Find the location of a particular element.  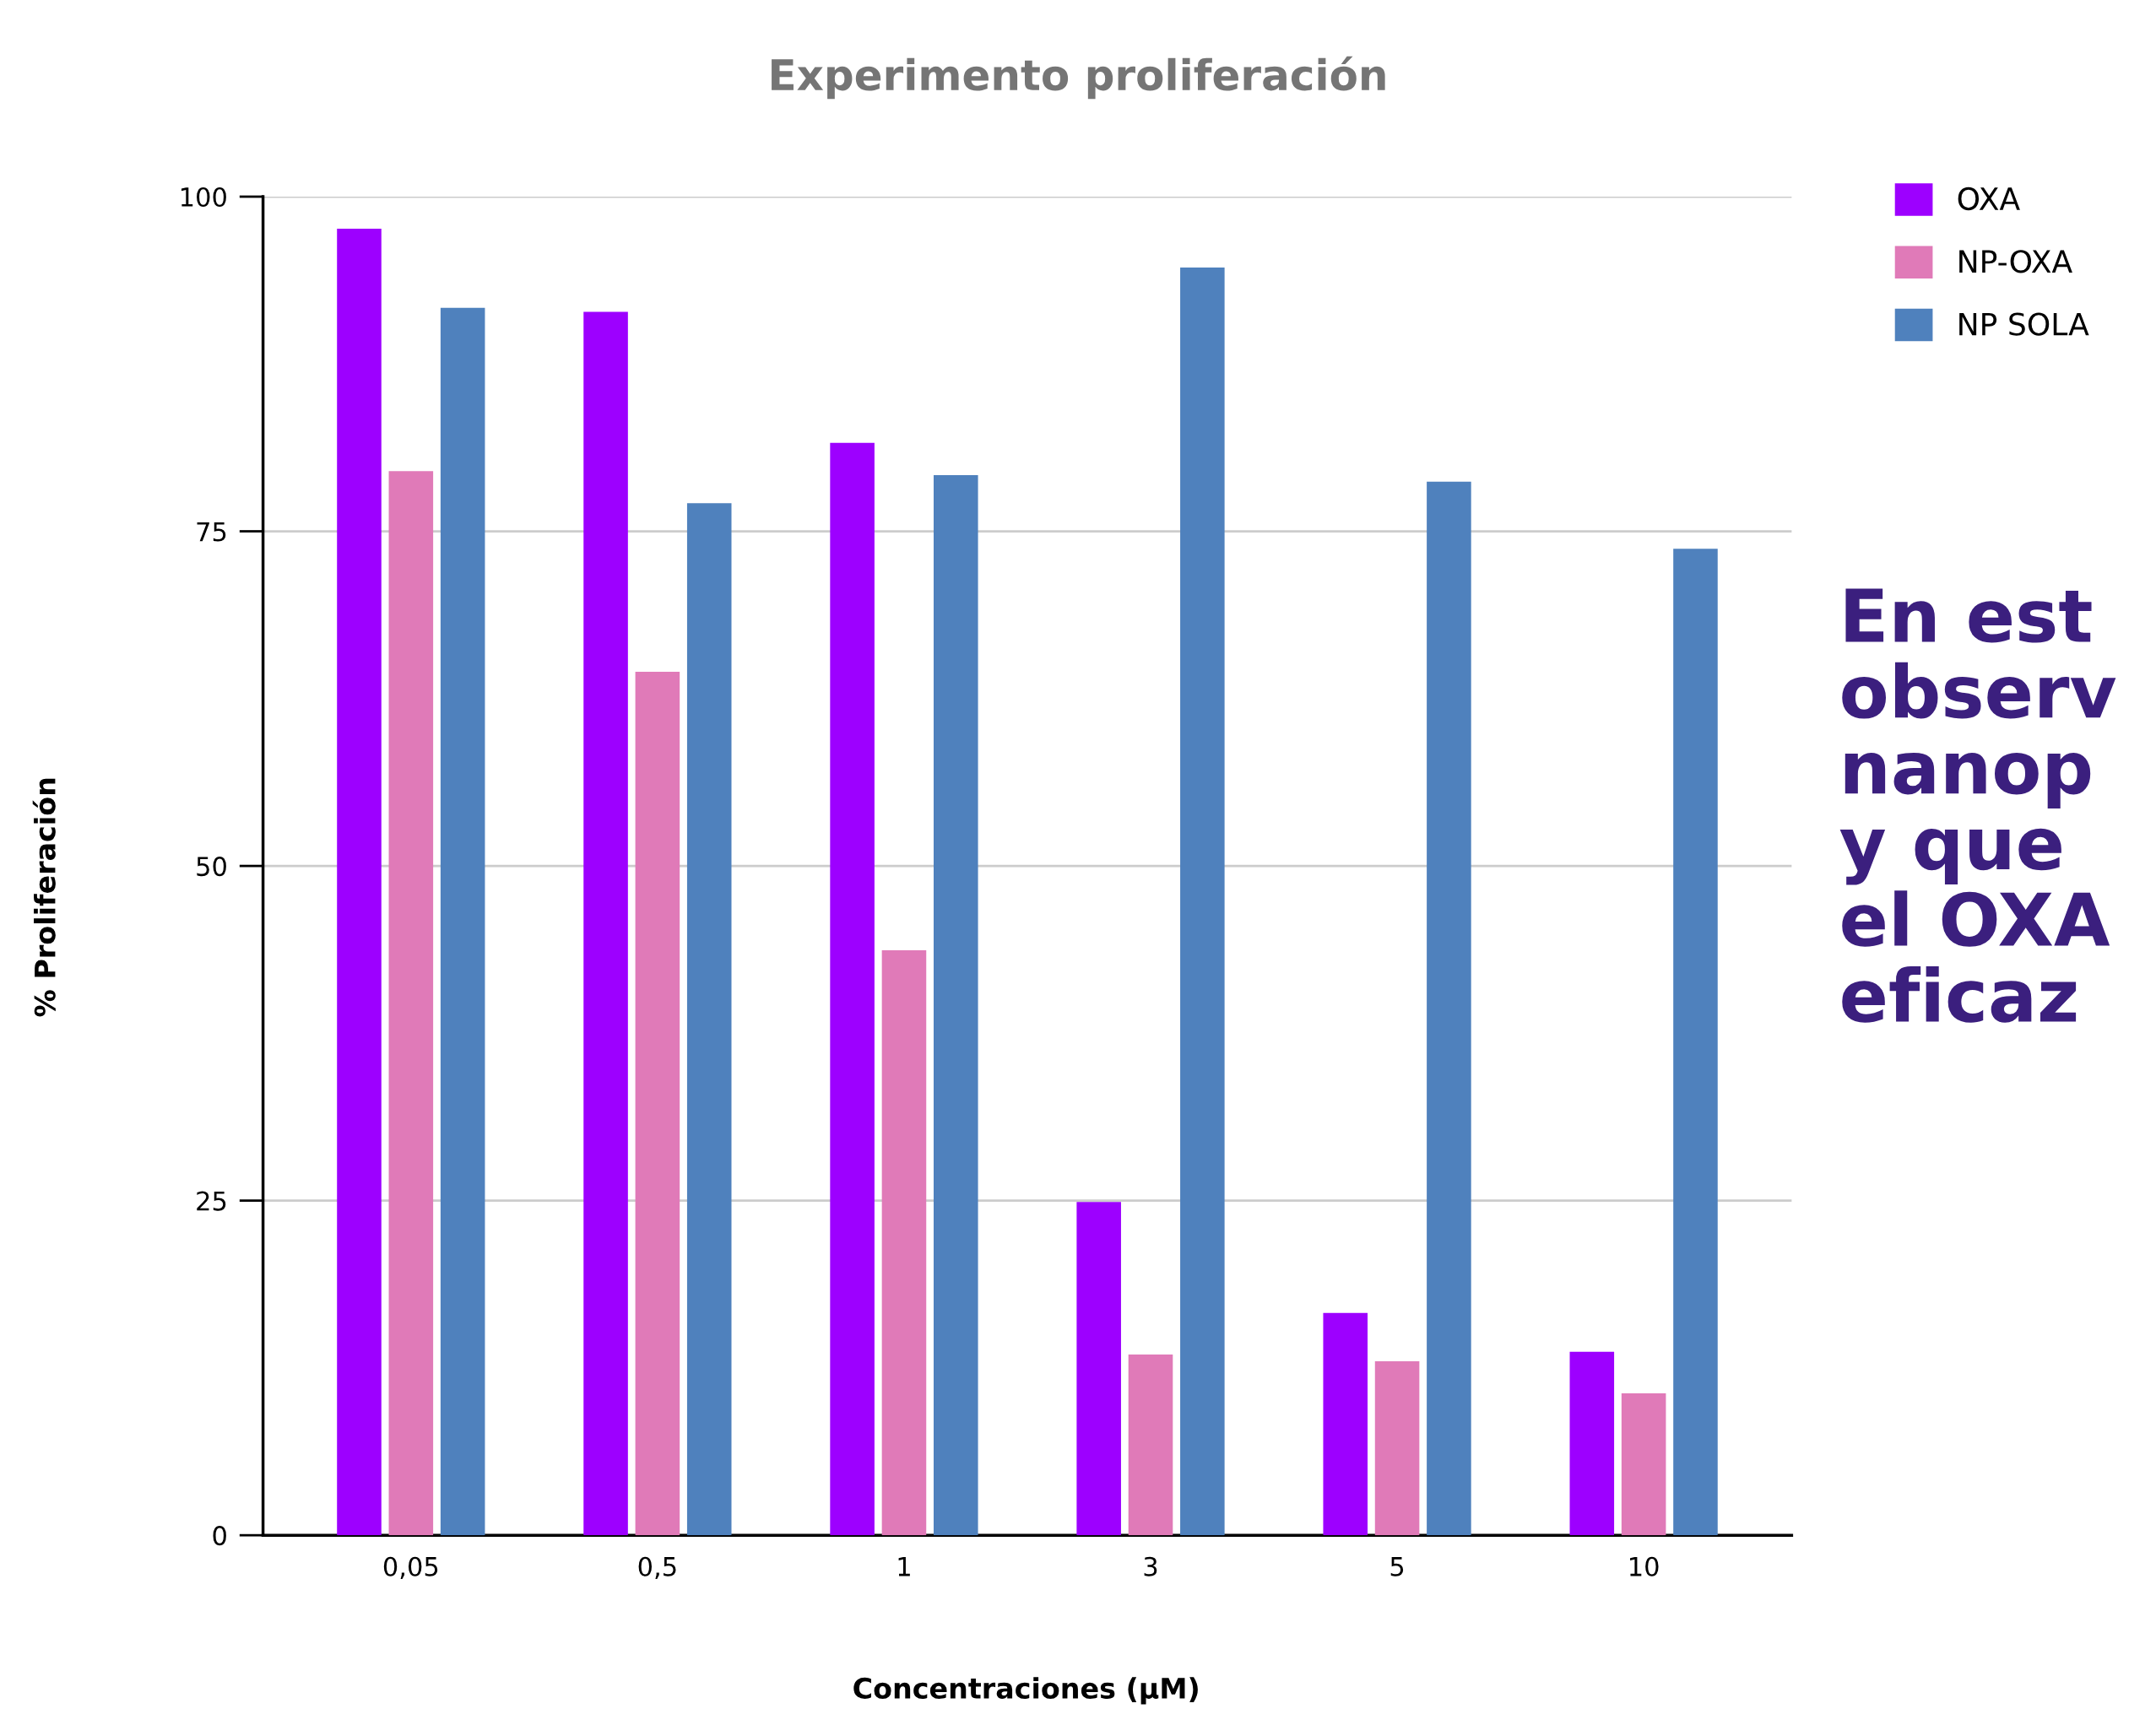

x-tick-label: 0,5 is located at coordinates (657, 1567).